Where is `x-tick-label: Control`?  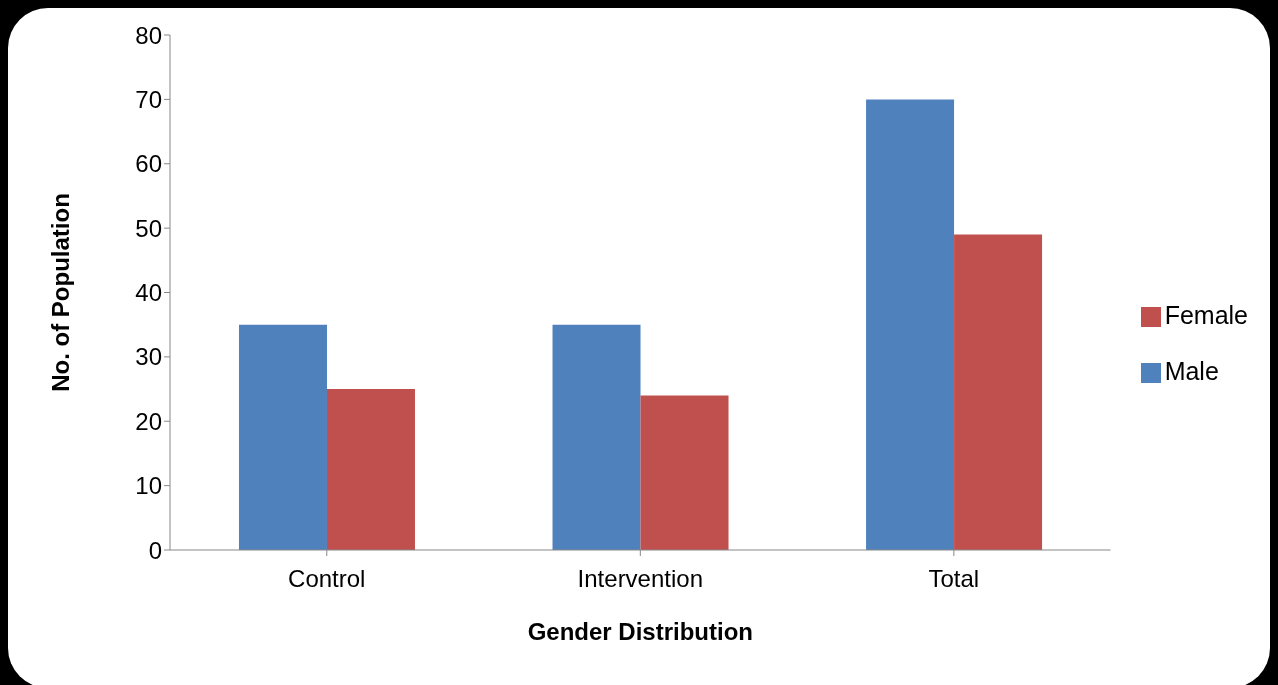
x-tick-label: Control is located at coordinates (327, 579).